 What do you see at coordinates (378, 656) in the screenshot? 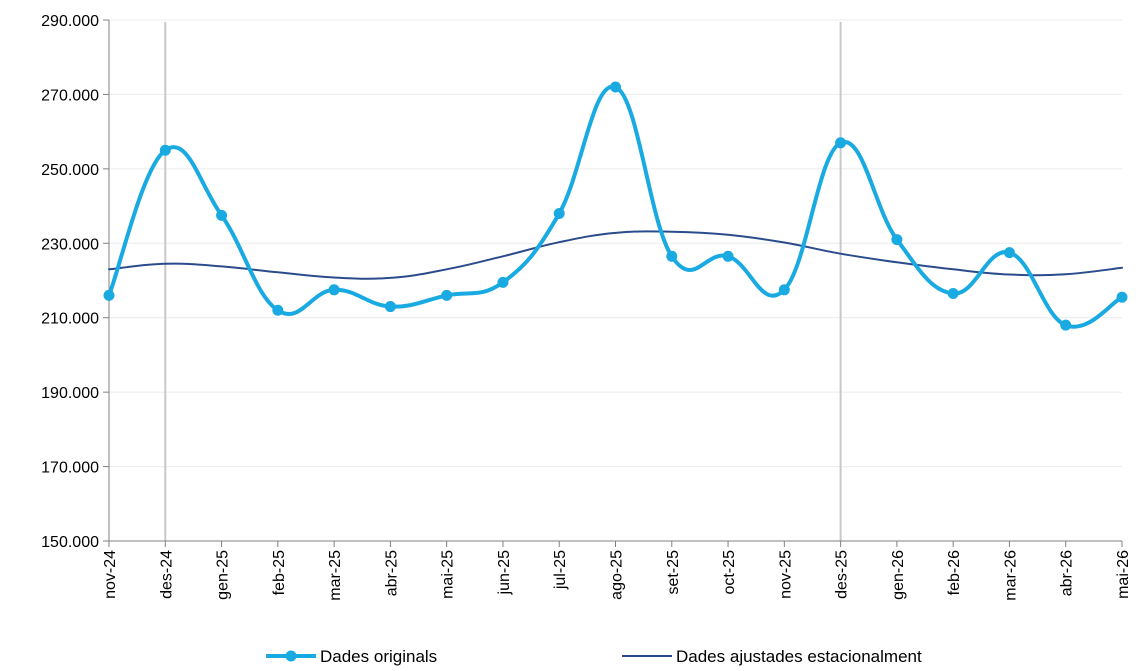
I see `legend-label: Dades originals` at bounding box center [378, 656].